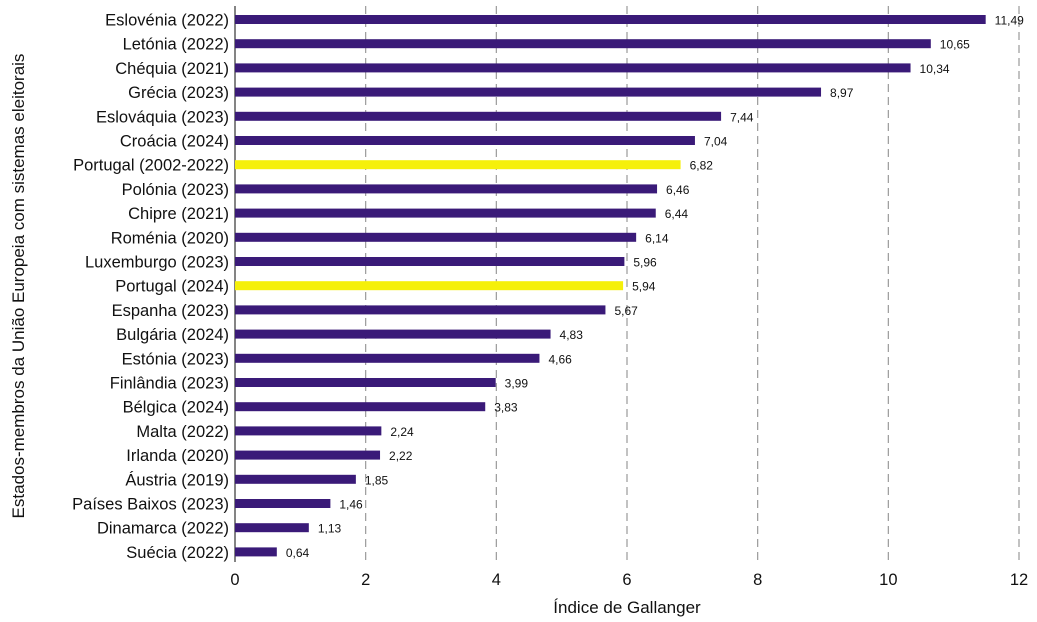 The height and width of the screenshot is (622, 1037). I want to click on category-label: Malta (2022), so click(182, 432).